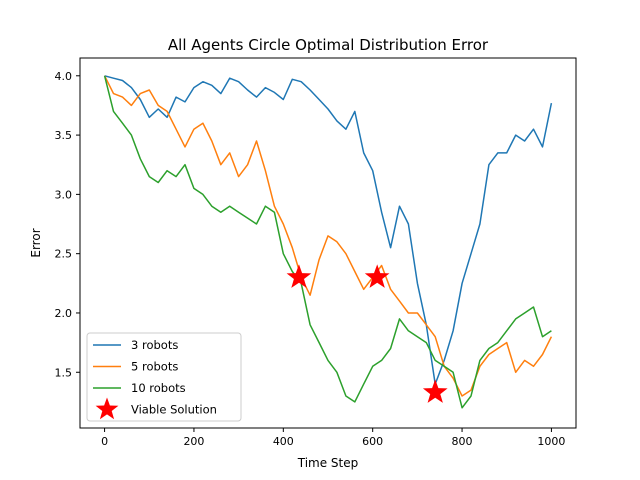  Describe the element at coordinates (154, 345) in the screenshot. I see `legend-label: 3 robots` at that location.